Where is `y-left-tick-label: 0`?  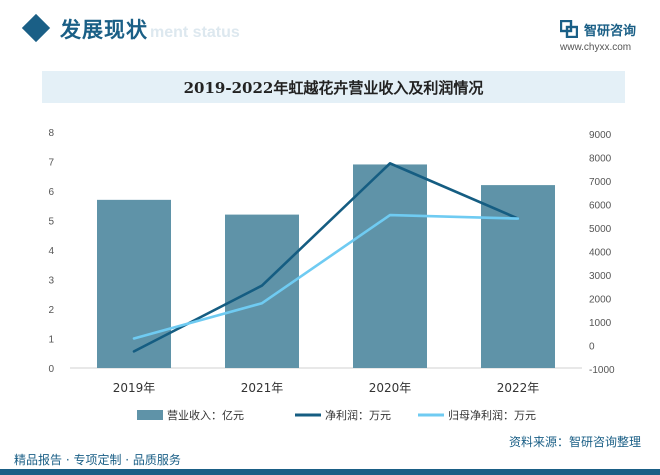
y-left-tick-label: 0 is located at coordinates (51, 369).